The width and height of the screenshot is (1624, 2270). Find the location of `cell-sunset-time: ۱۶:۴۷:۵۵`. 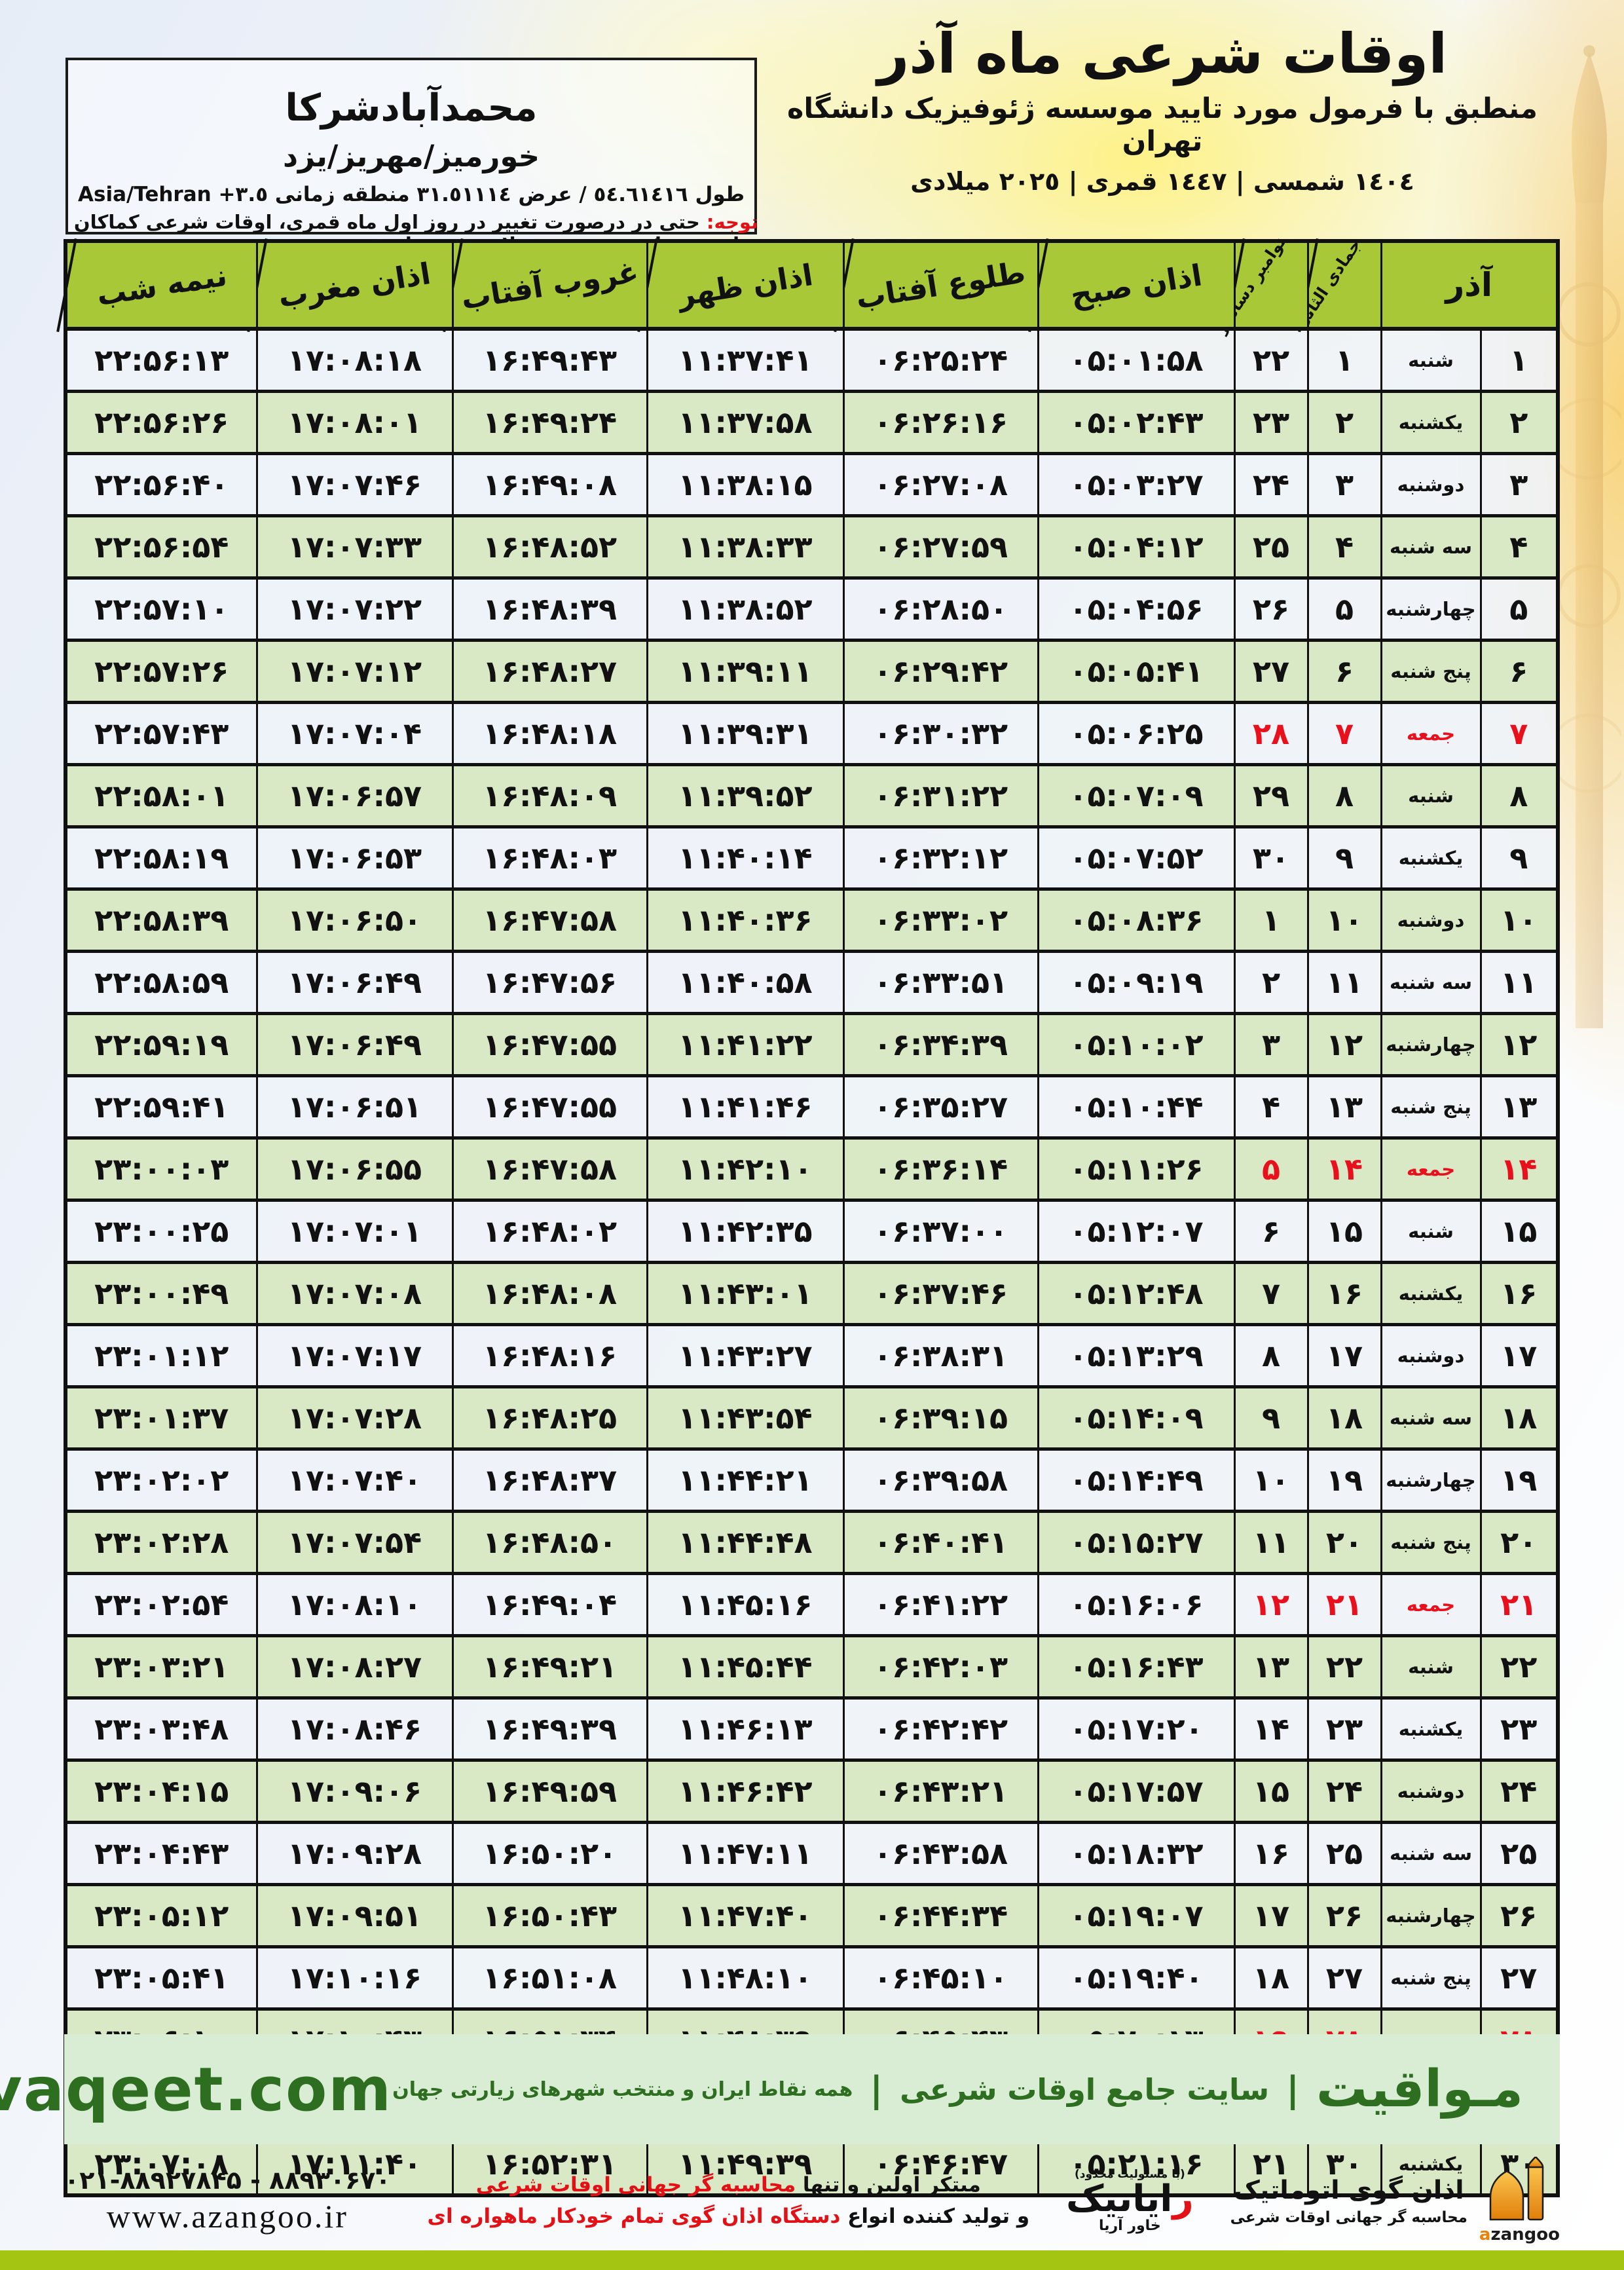

cell-sunset-time: ۱۶:۴۷:۵۵ is located at coordinates (549, 1044).